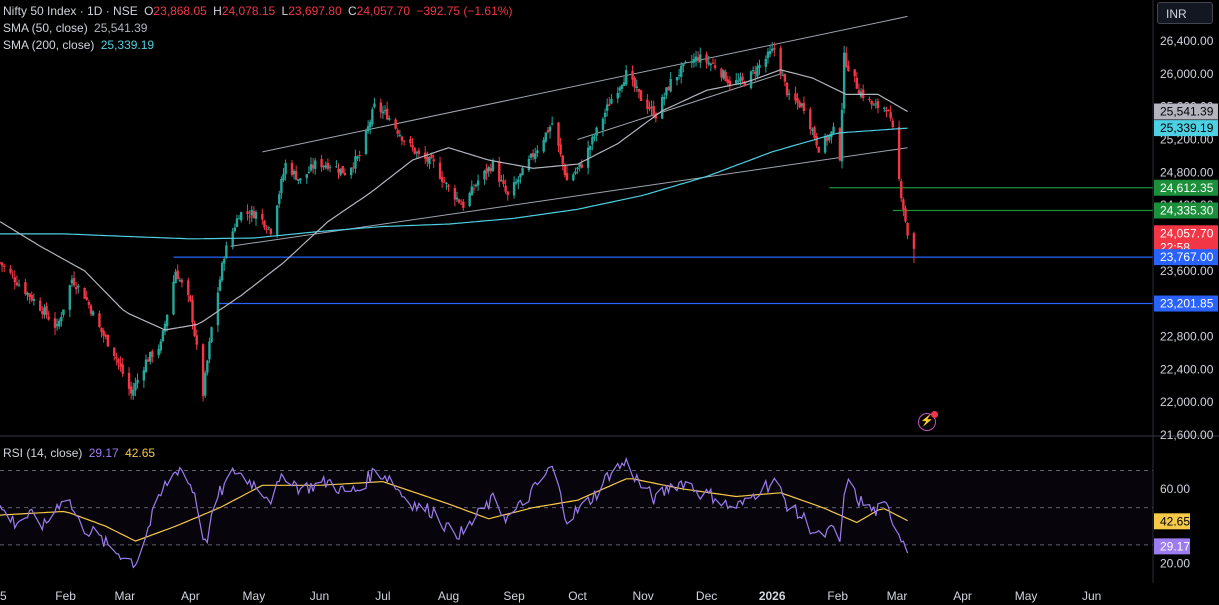 The height and width of the screenshot is (605, 1219). I want to click on rsi-tag-label: 42.65, so click(1175, 521).